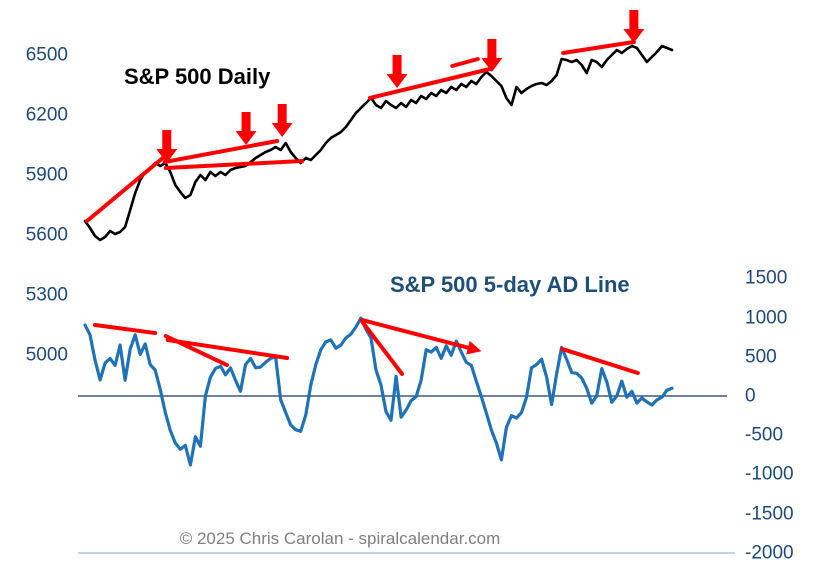 The width and height of the screenshot is (819, 564). Describe the element at coordinates (769, 474) in the screenshot. I see `axis-tick-label: -1000` at that location.